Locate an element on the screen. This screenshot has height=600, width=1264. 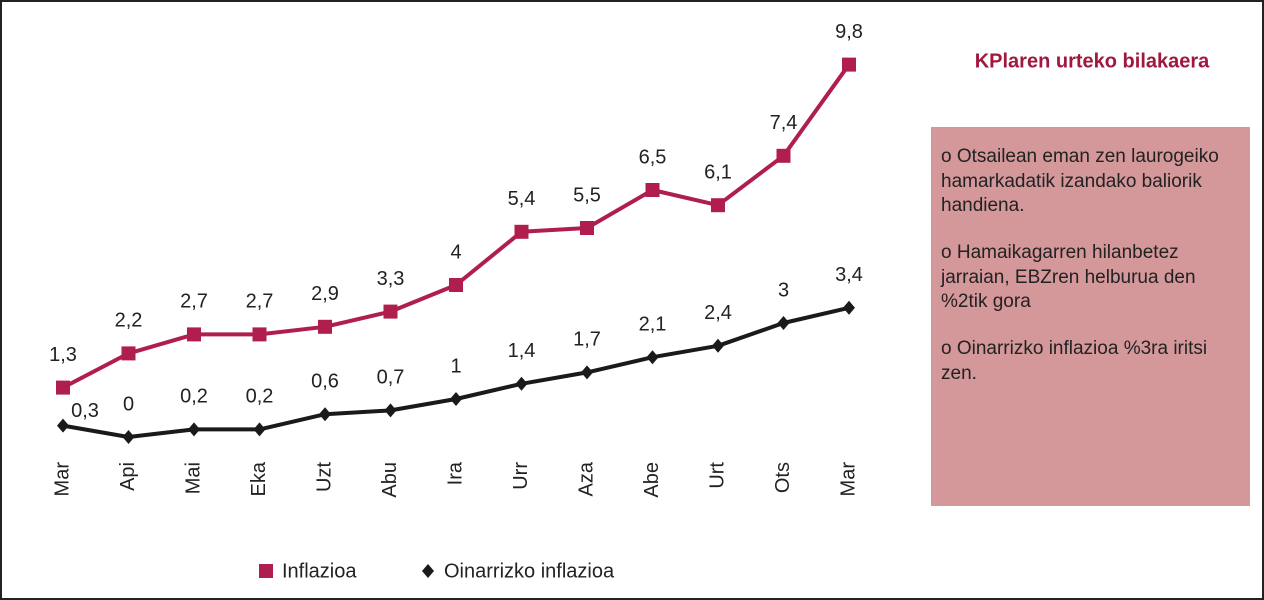
data-label: 2,2 is located at coordinates (129, 321).